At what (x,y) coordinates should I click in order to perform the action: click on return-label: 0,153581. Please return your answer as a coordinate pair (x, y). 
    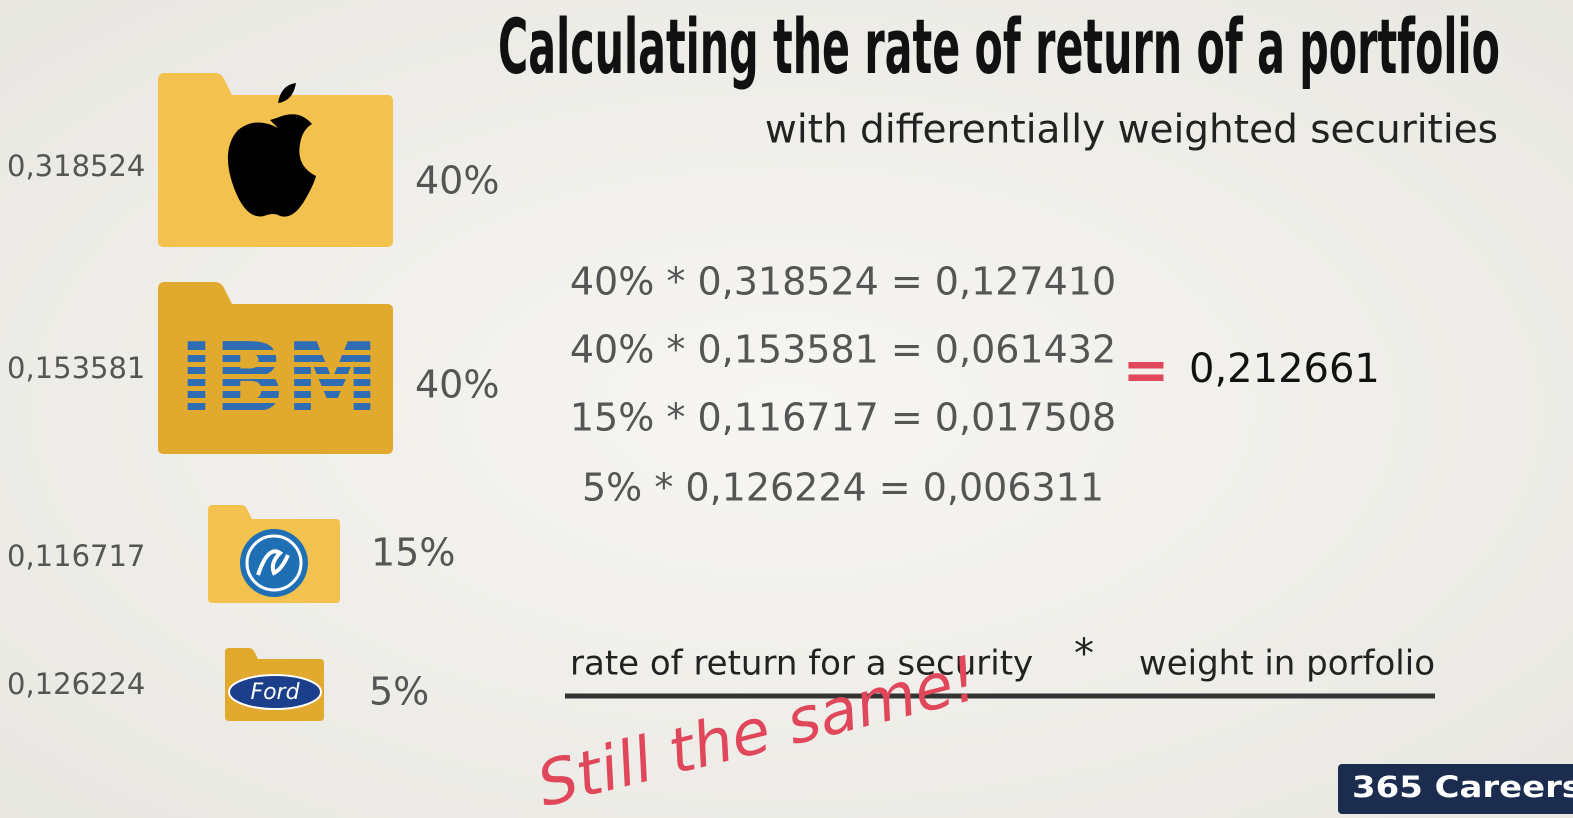
    Looking at the image, I should click on (76, 368).